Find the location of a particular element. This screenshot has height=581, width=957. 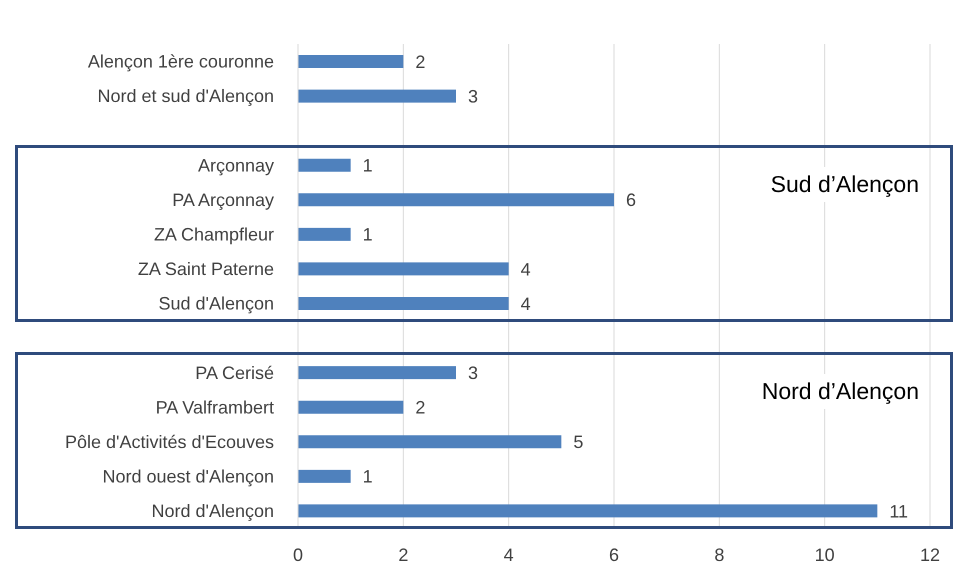

y-tick-label: PA Arçonnay is located at coordinates (223, 200).